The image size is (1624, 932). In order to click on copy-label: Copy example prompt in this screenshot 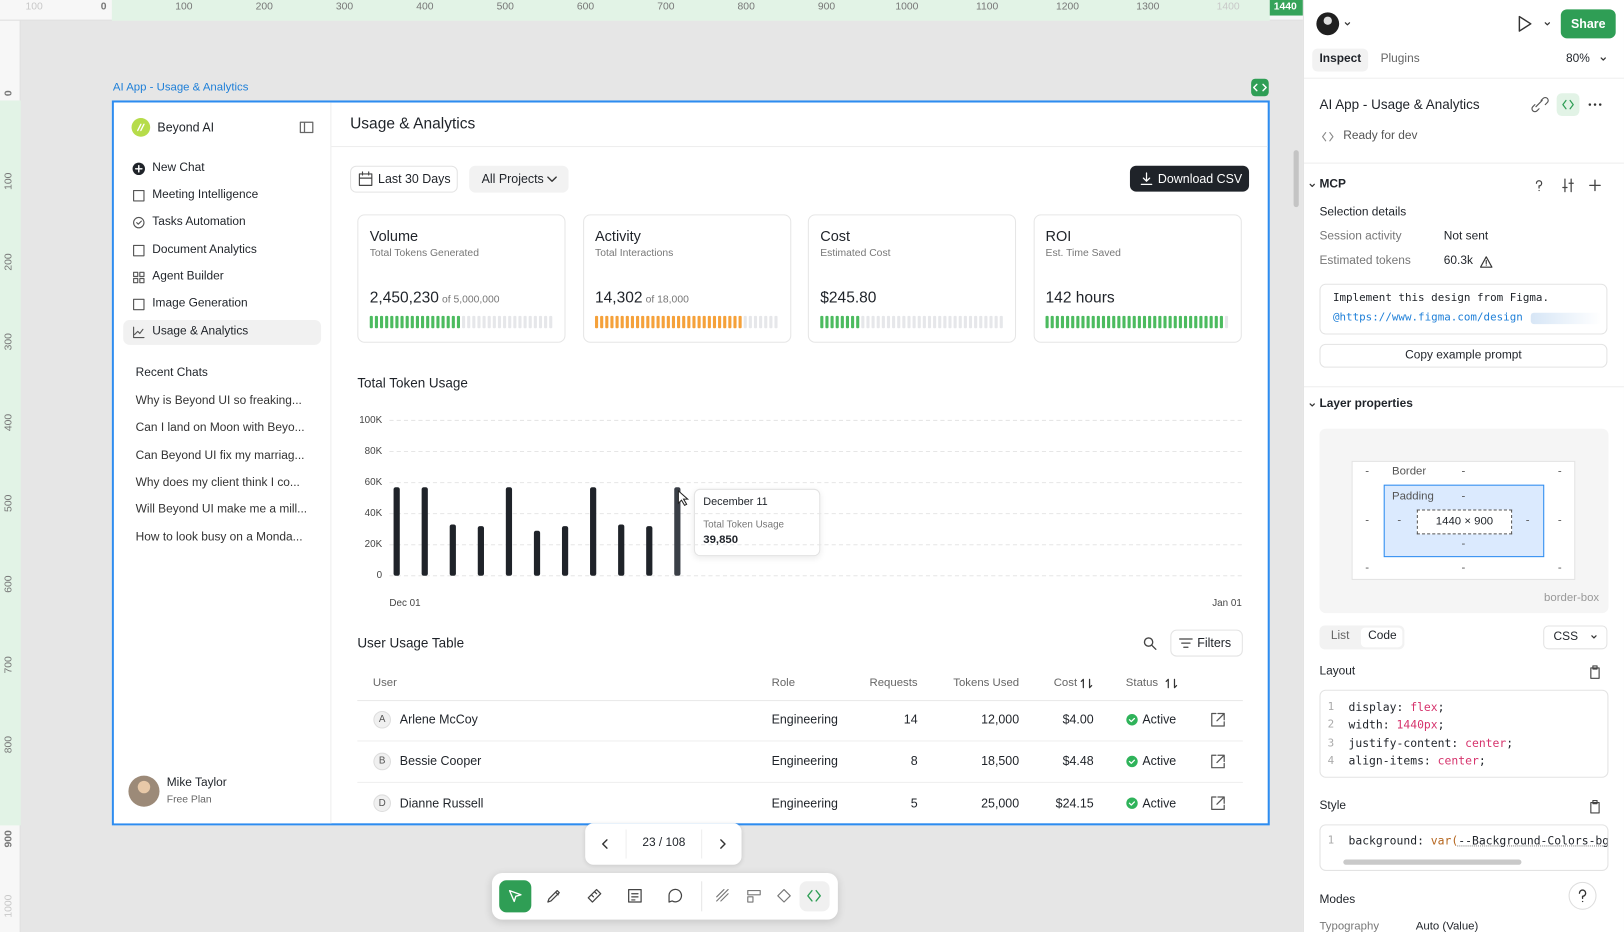, I will do `click(1463, 355)`.